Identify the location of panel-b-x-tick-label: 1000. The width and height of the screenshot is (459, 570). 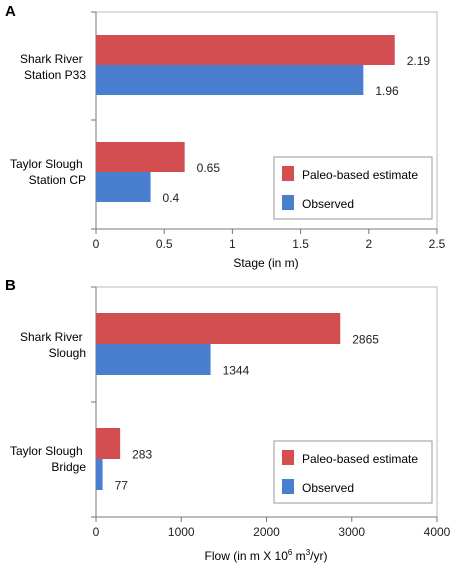
(181, 532).